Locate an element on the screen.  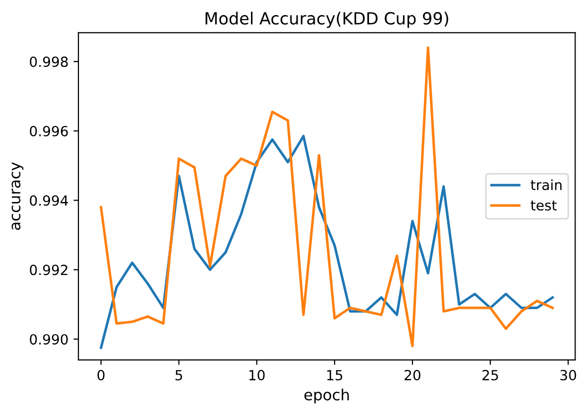
chart-title: Model Accuracy(KDD Cup 99) is located at coordinates (327, 20).